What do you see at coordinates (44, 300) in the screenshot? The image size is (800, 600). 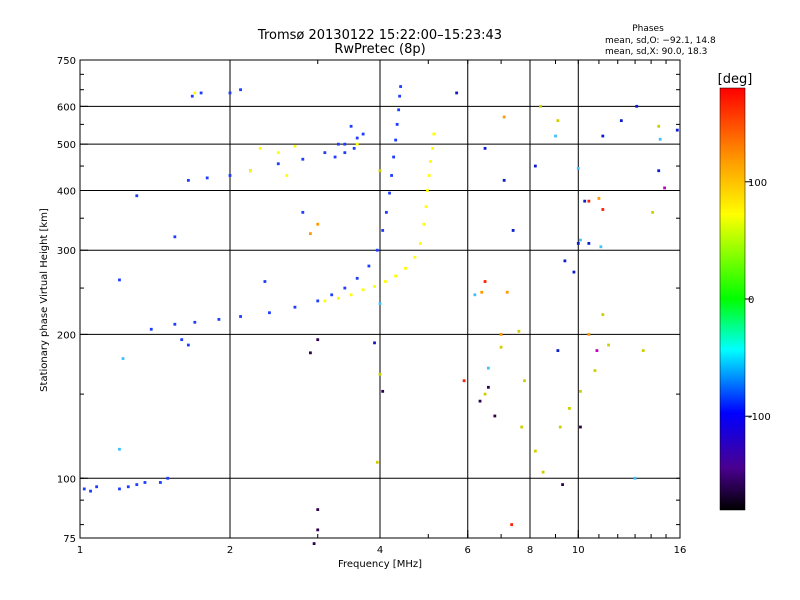 I see `y-axis-label: Stationary phase Virtual Height [km]` at bounding box center [44, 300].